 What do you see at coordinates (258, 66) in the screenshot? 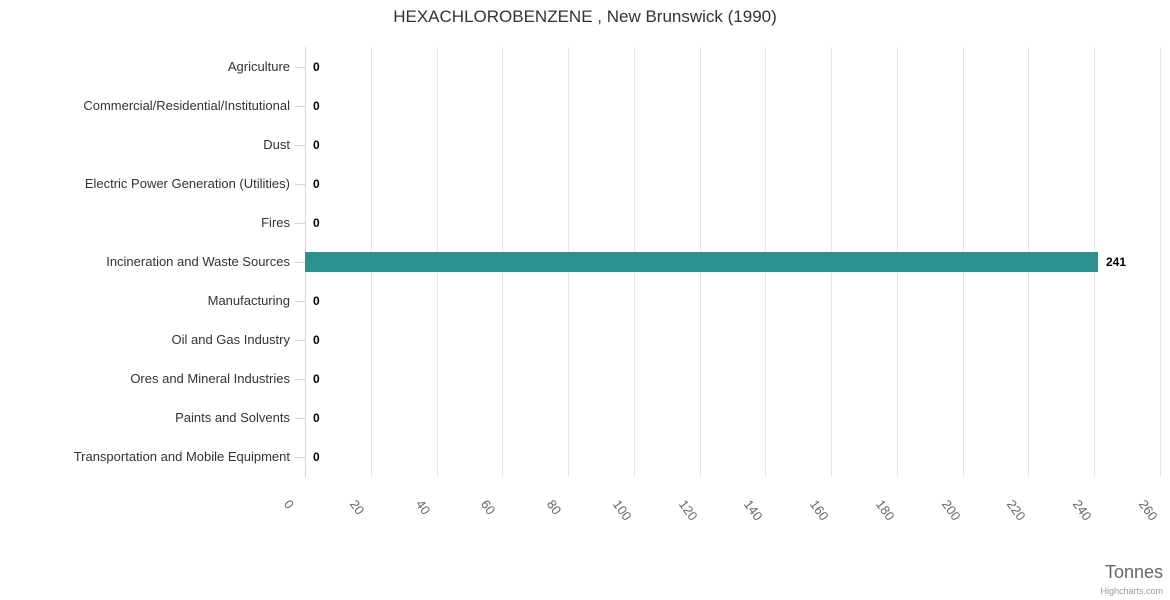
I see `category-label: Agriculture` at bounding box center [258, 66].